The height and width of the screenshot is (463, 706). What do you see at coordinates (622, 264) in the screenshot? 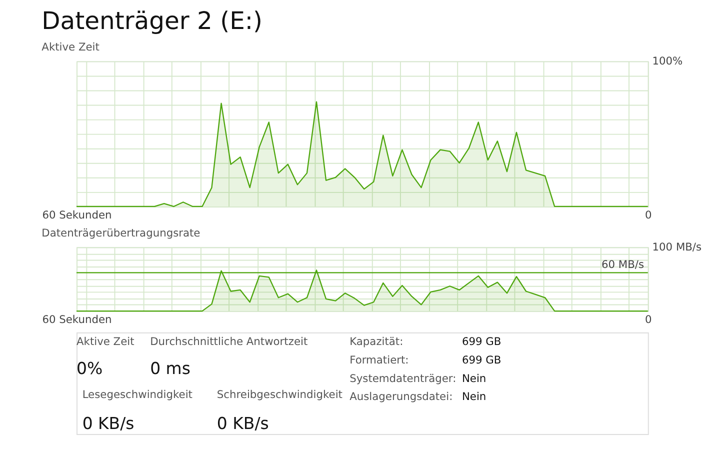
I see `ref-line-label: 60 MB/s` at bounding box center [622, 264].